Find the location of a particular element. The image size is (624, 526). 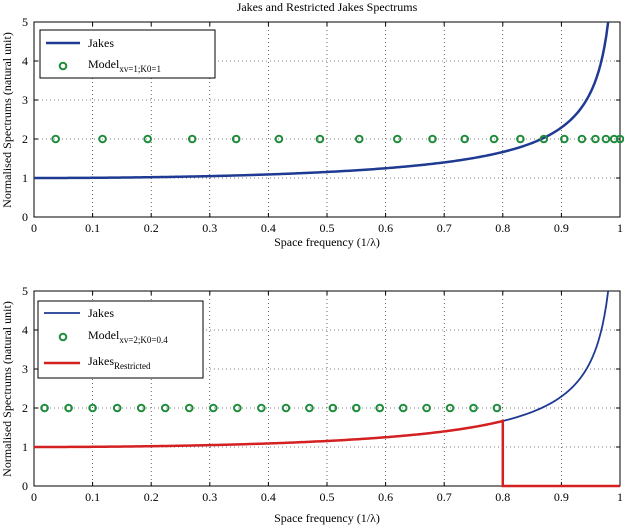

chart-title: Jakes and Restricted Jakes Spectrums is located at coordinates (327, 7).